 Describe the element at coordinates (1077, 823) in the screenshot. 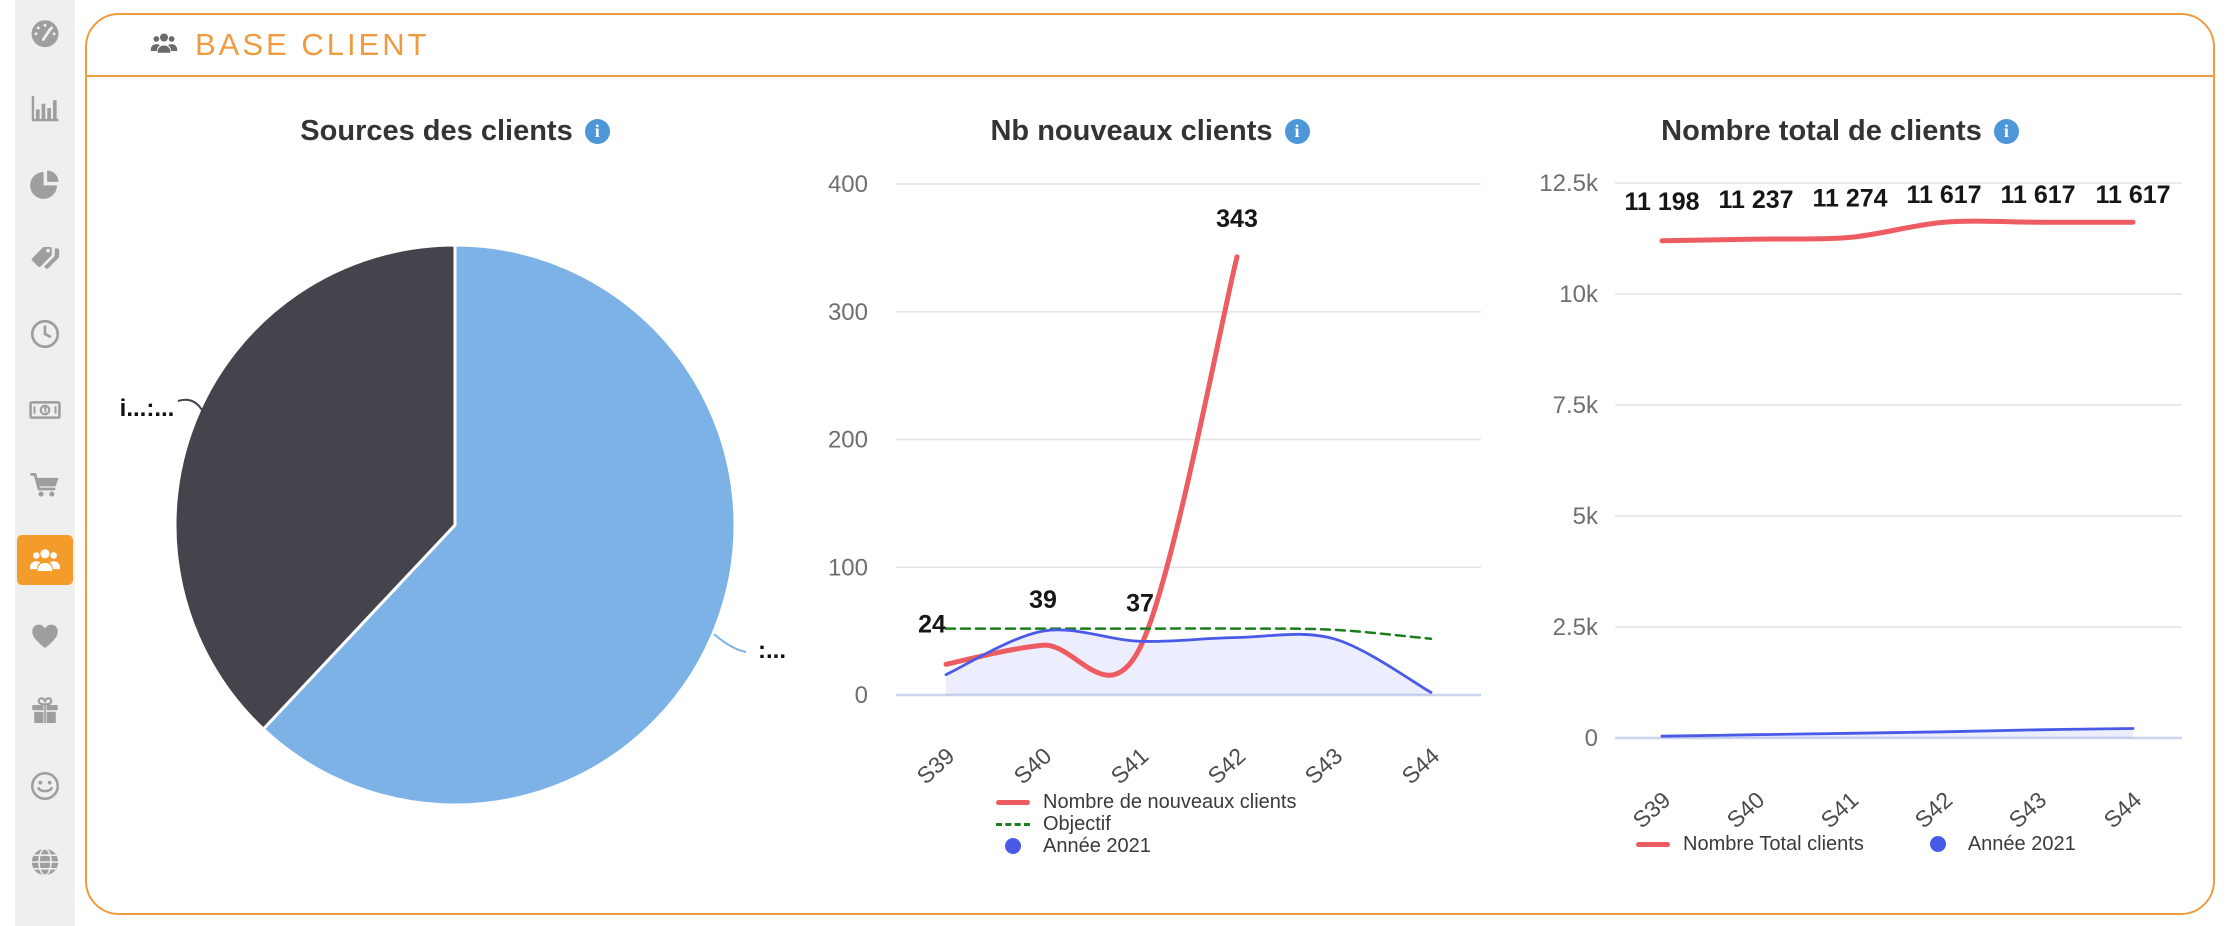

I see `legend-label: Objectif` at that location.